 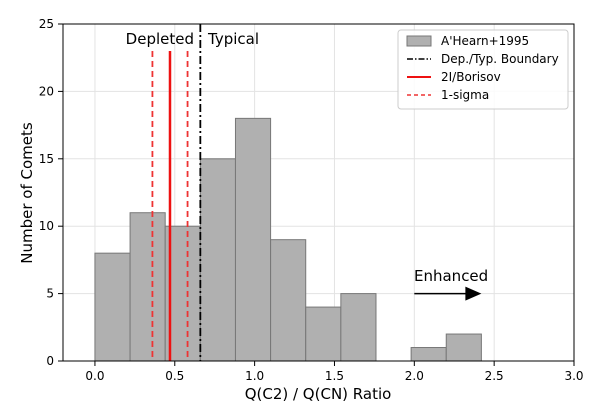 What do you see at coordinates (50, 361) in the screenshot?
I see `y-tick-label: 0` at bounding box center [50, 361].